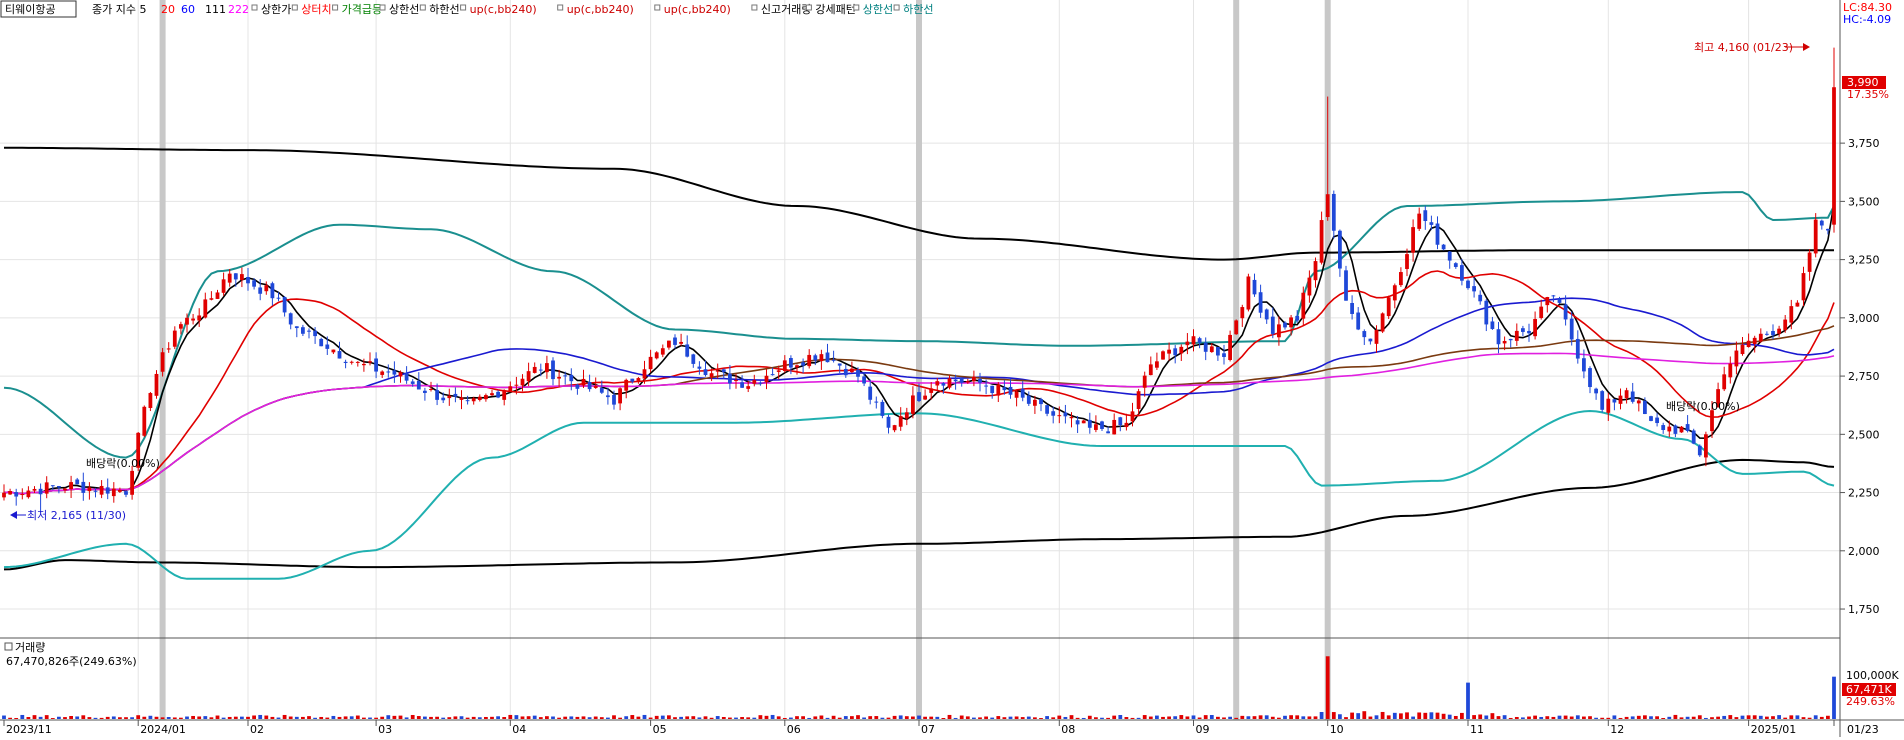  I want to click on legend-item-label: 신고거래량, so click(786, 9).